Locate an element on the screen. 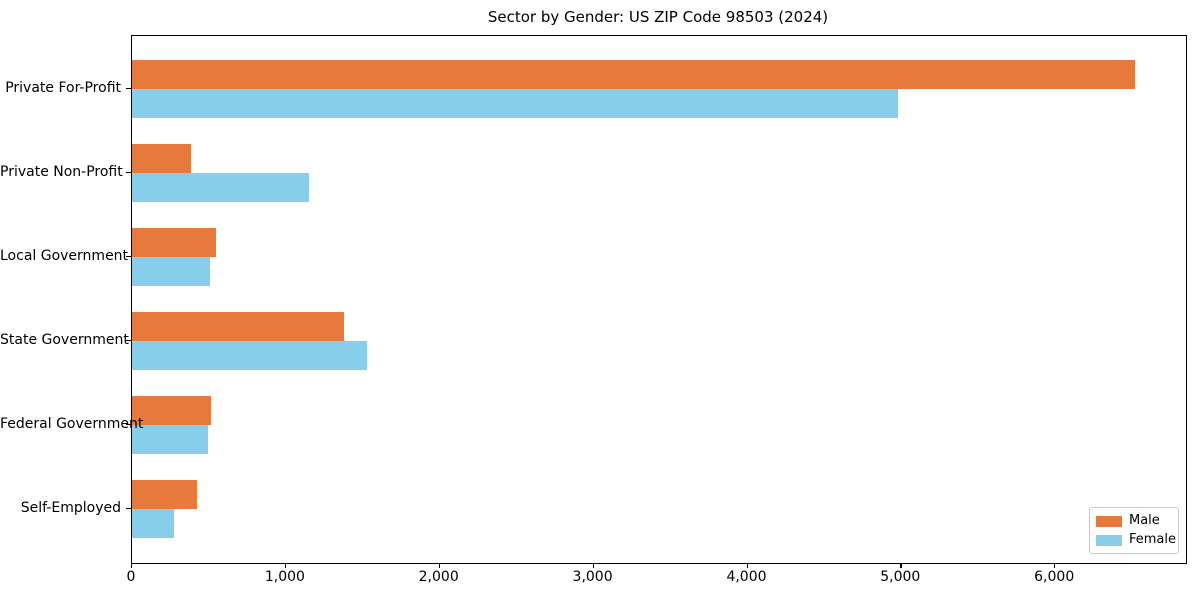 This screenshot has height=600, width=1200. x-tick-label: 2,000 is located at coordinates (438, 577).